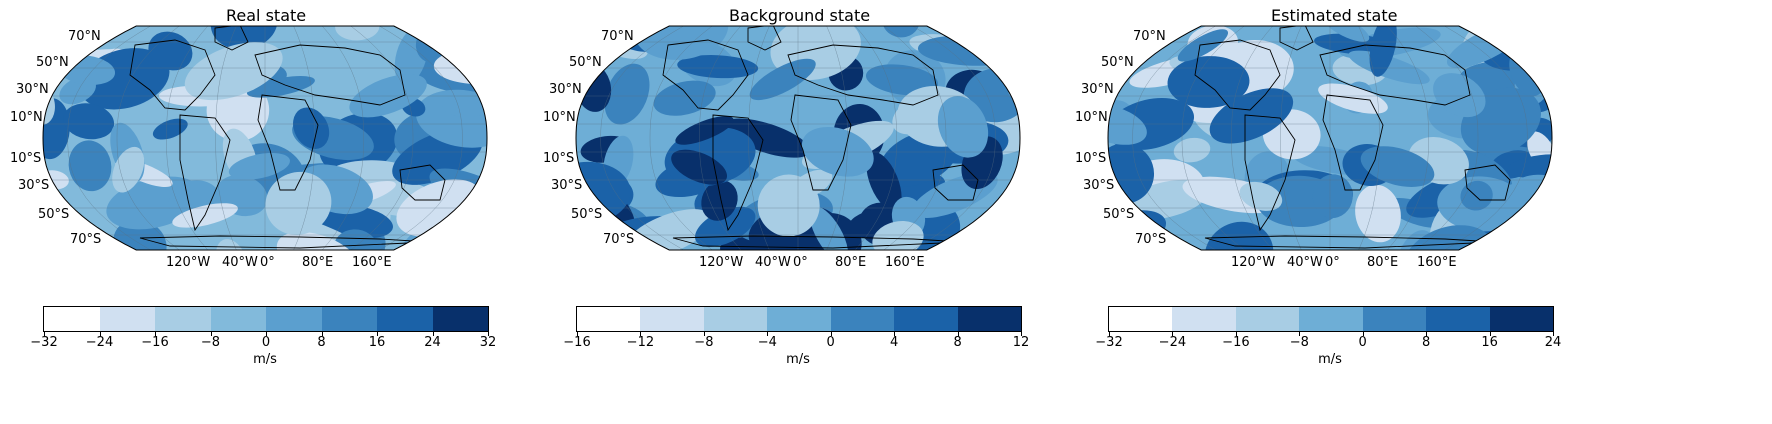 The image size is (1772, 424). I want to click on lat-label-50s: 50°S, so click(587, 214).